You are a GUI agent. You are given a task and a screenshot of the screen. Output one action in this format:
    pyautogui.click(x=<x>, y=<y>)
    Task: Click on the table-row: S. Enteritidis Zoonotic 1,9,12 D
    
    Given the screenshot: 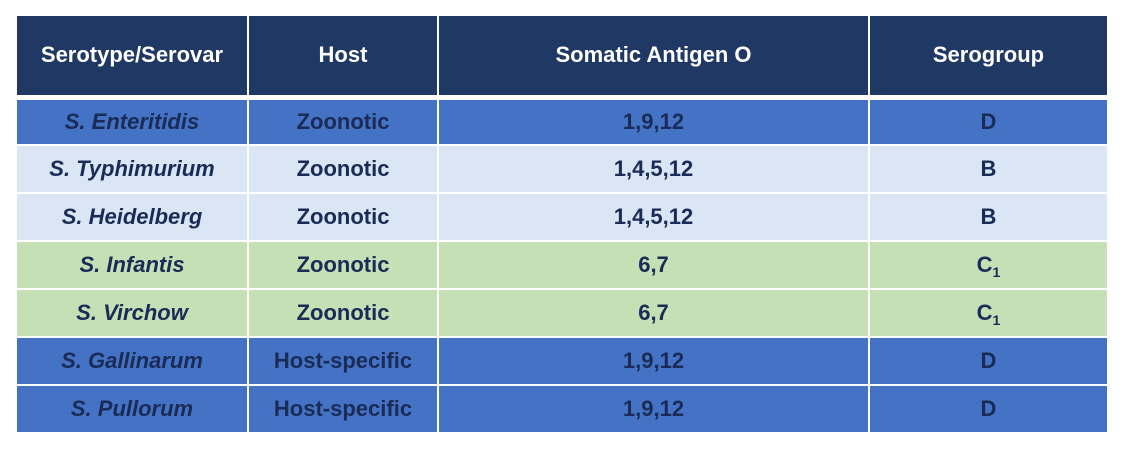 What is the action you would take?
    pyautogui.click(x=562, y=121)
    